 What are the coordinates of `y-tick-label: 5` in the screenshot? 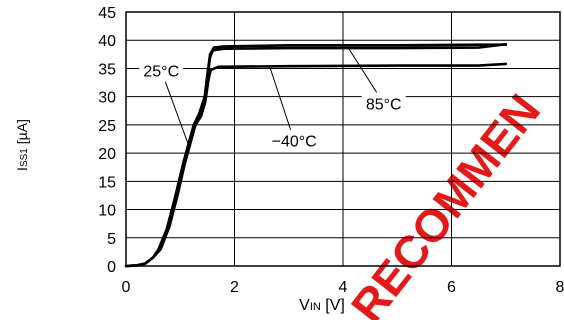 It's located at (111, 239).